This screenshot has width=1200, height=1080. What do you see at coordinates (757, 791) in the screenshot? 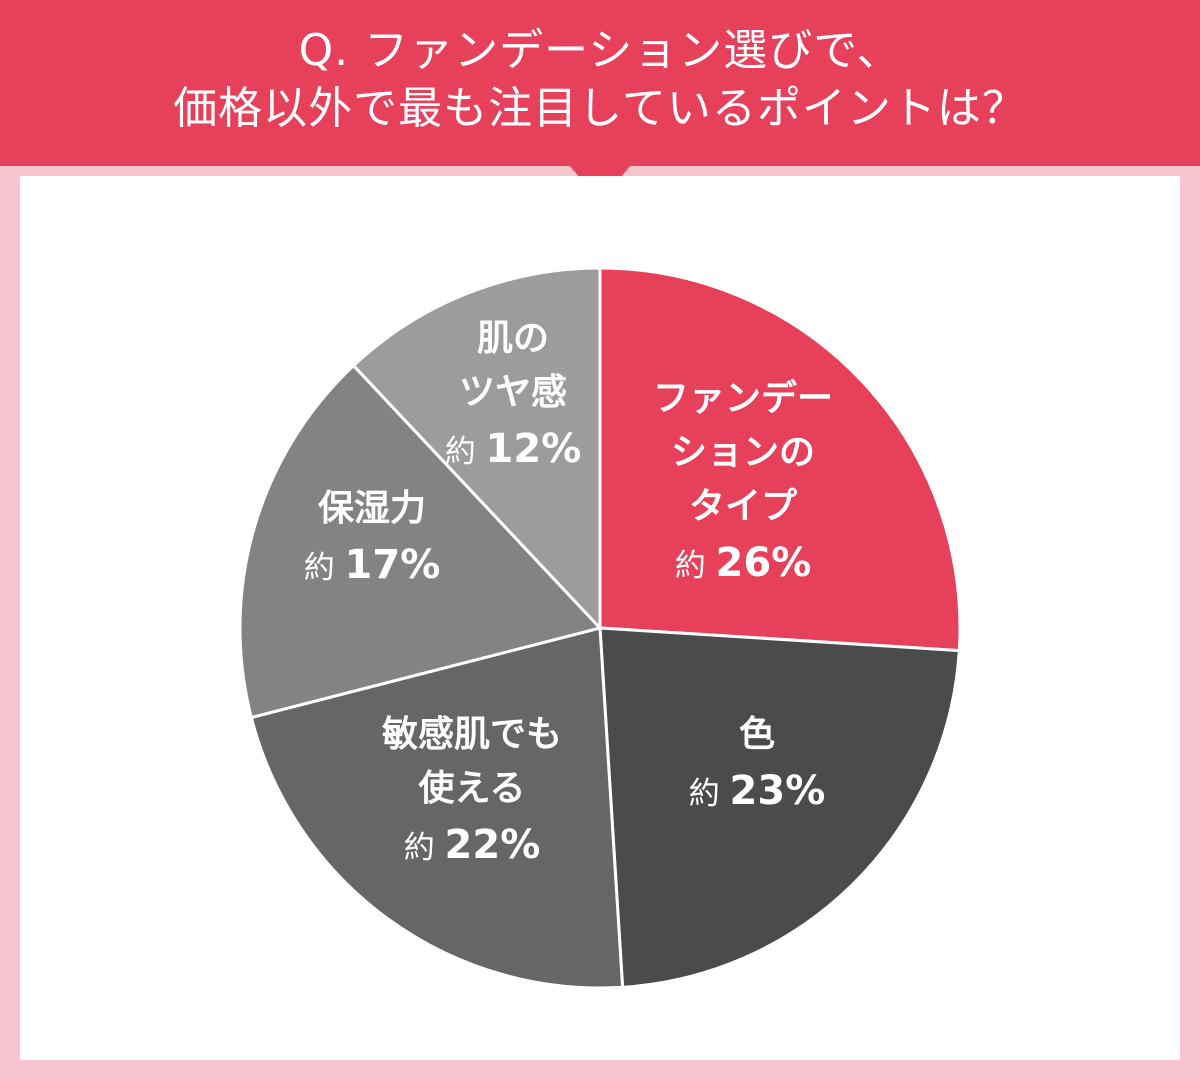
I see `slice-value-label: 約 23%` at bounding box center [757, 791].